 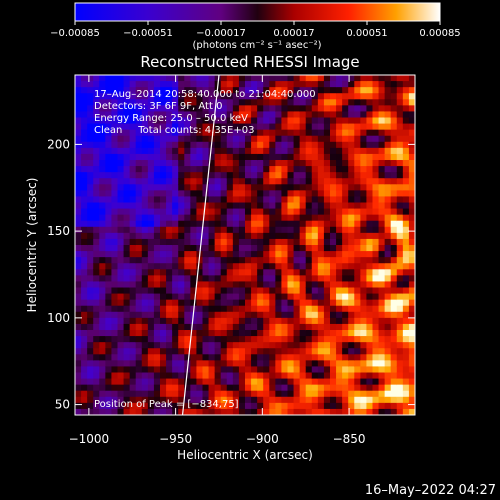 I want to click on x-tick-label: −850, so click(x=349, y=439).